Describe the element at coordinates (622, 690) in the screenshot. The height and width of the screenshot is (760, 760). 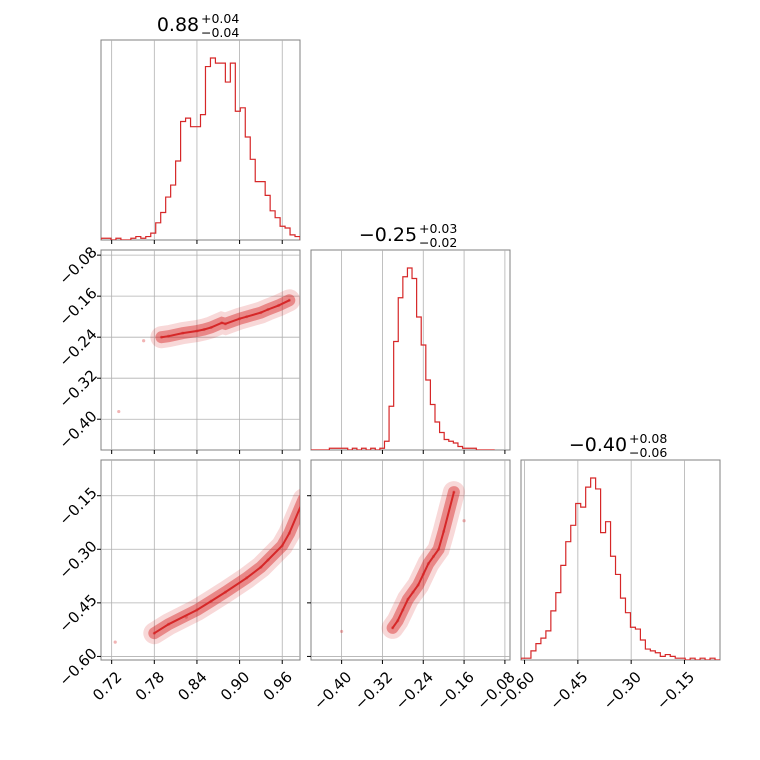
I see `x-tick-label: −0.30` at that location.